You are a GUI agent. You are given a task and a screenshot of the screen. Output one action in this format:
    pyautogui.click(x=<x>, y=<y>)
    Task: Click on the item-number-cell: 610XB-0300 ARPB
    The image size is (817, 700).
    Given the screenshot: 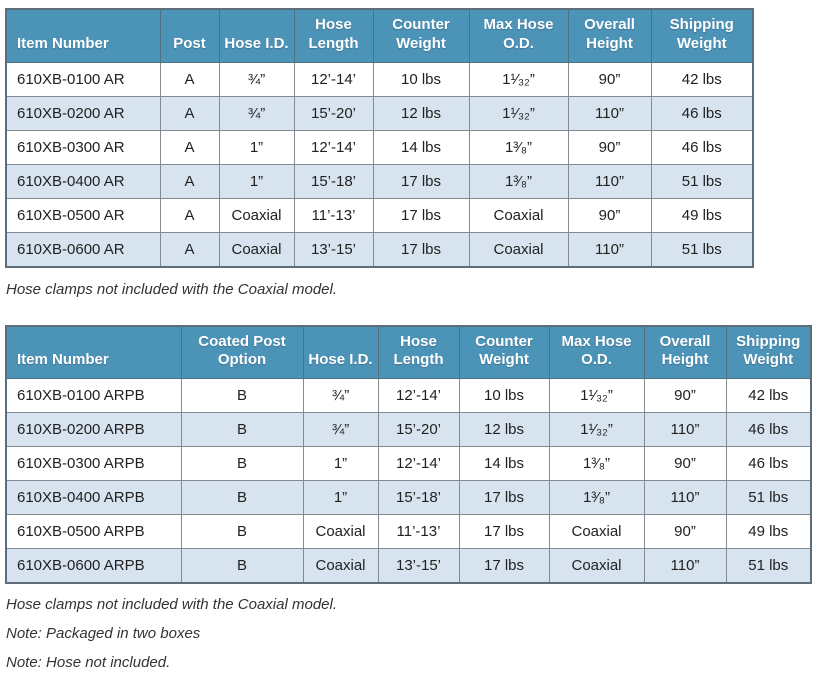 What is the action you would take?
    pyautogui.click(x=93, y=463)
    